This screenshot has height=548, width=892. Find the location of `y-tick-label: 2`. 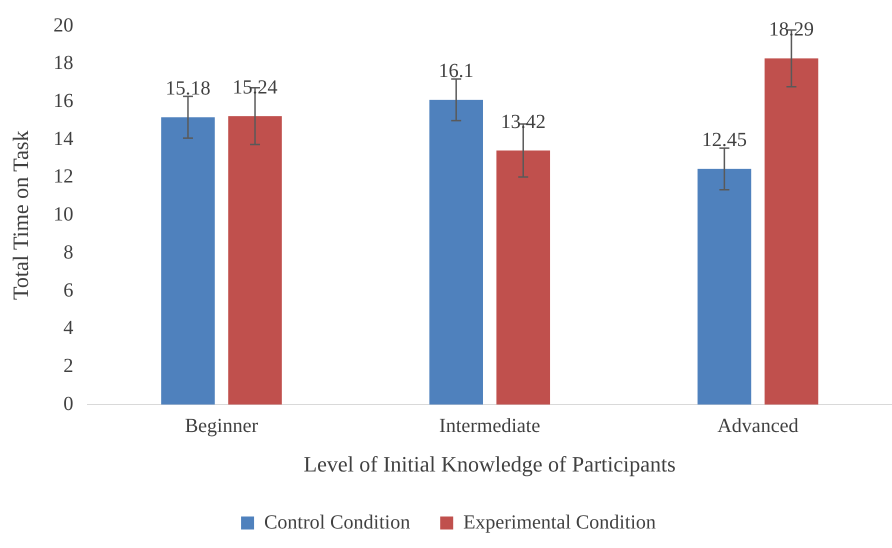

y-tick-label: 2 is located at coordinates (68, 365).